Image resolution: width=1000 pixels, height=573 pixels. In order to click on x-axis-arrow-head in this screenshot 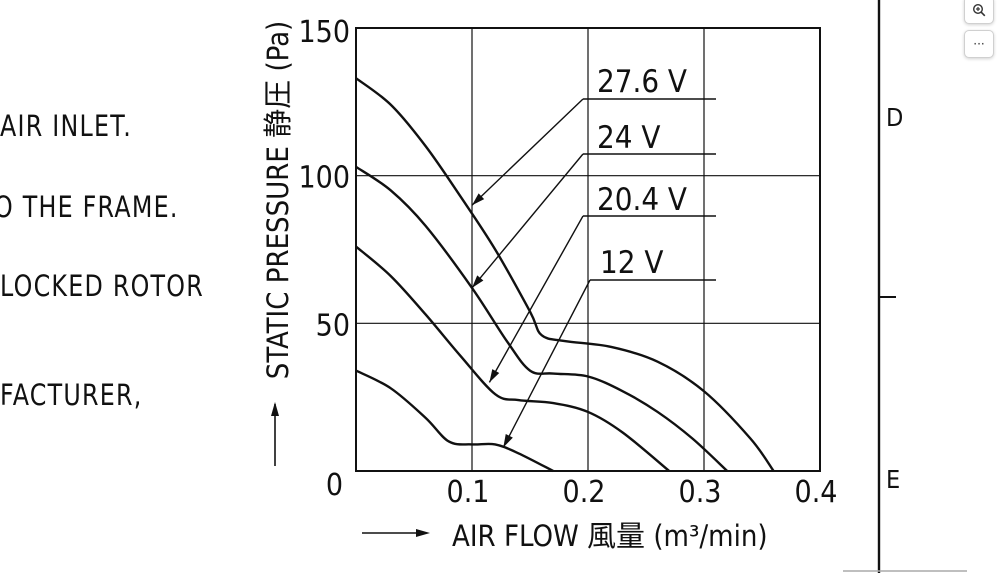, I will do `click(423, 533)`.